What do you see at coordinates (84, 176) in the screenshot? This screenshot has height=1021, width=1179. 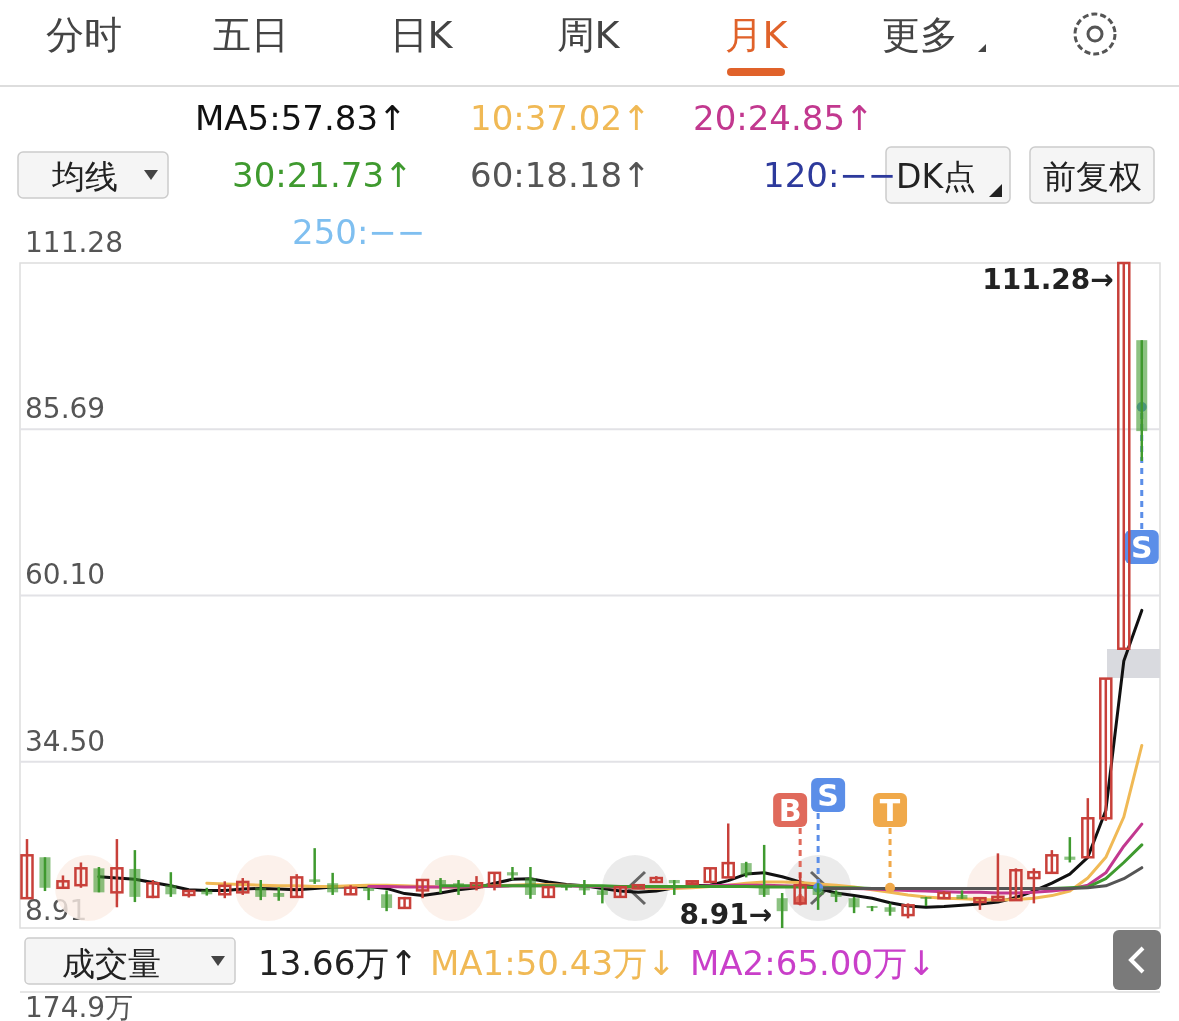 I see `text: 均线` at bounding box center [84, 176].